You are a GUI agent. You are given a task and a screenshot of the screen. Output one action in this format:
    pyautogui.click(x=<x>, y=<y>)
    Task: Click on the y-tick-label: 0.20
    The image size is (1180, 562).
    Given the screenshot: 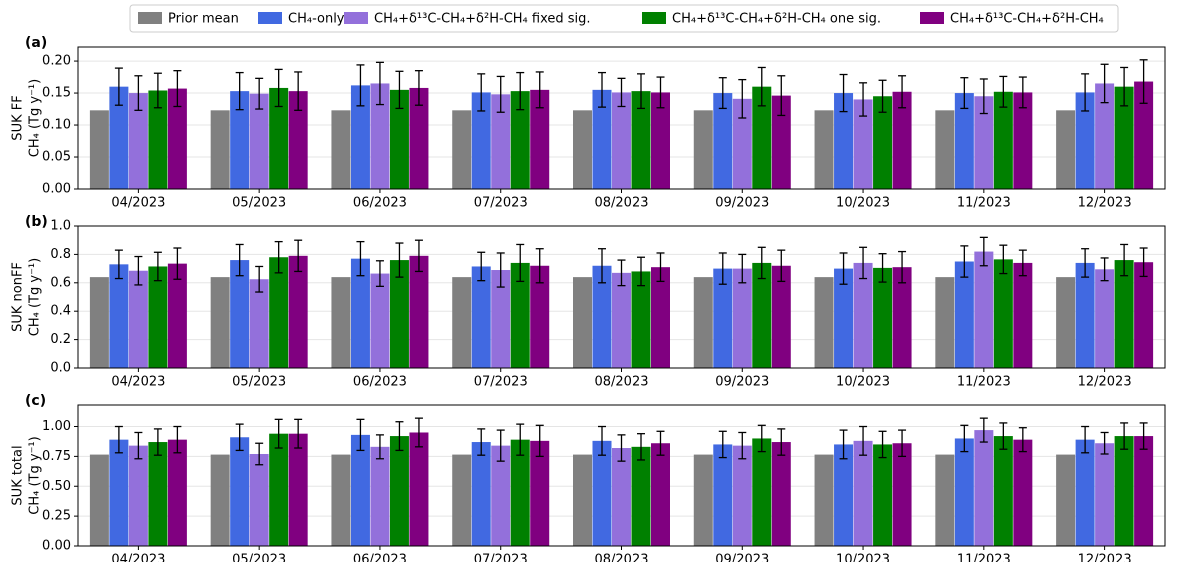 What is the action you would take?
    pyautogui.click(x=56, y=61)
    